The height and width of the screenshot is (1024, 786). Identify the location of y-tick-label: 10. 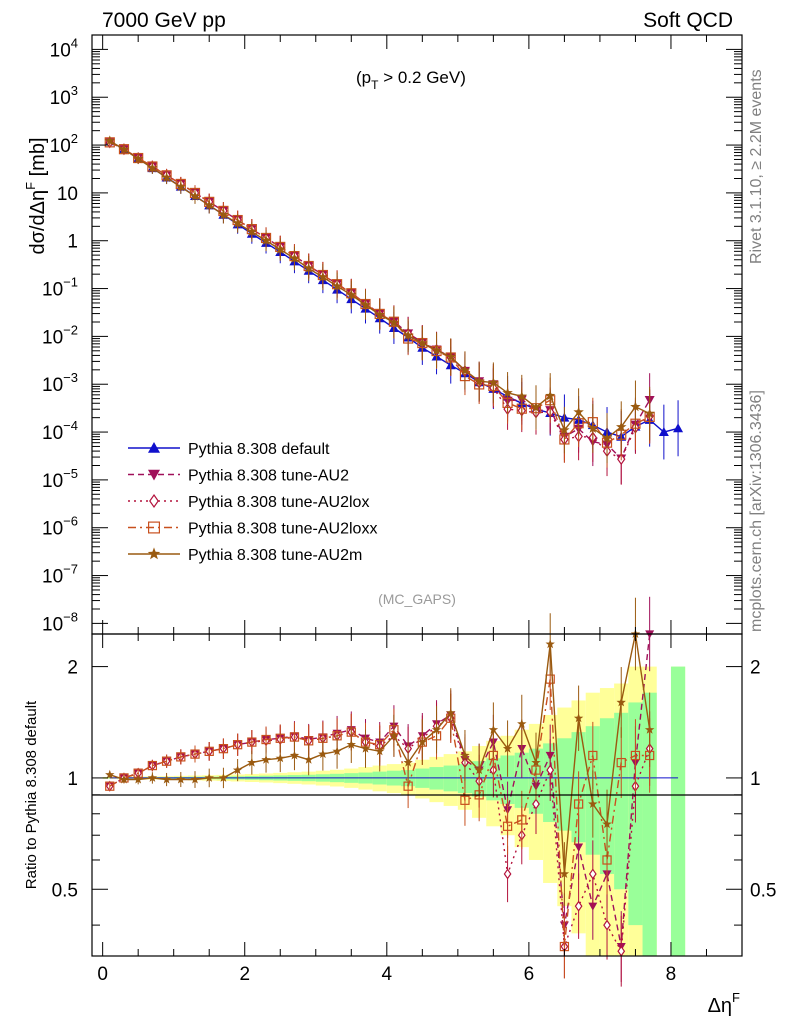
(67, 194).